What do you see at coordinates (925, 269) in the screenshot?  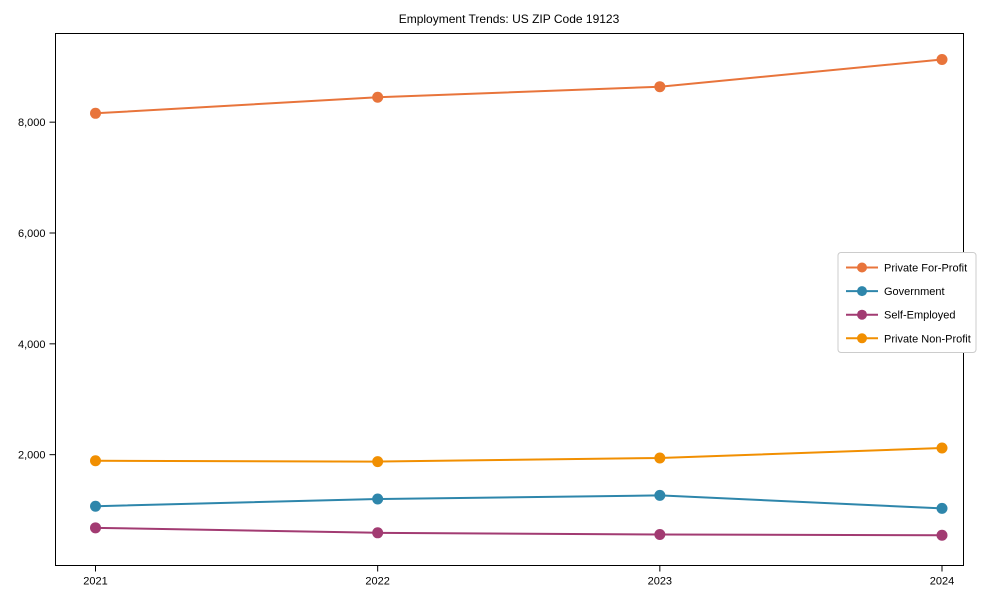 I see `legend-label: Private For-Profit` at bounding box center [925, 269].